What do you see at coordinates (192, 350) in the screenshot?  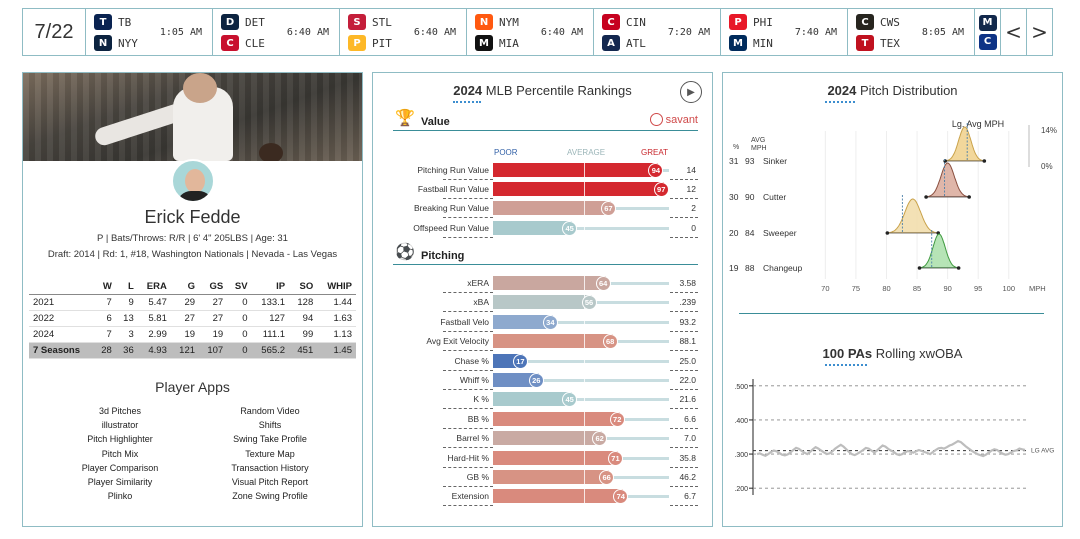 I see `stats-row: 7 Seasons 28 36 4.93 121 107 0 565.2 451 1.45` at bounding box center [192, 350].